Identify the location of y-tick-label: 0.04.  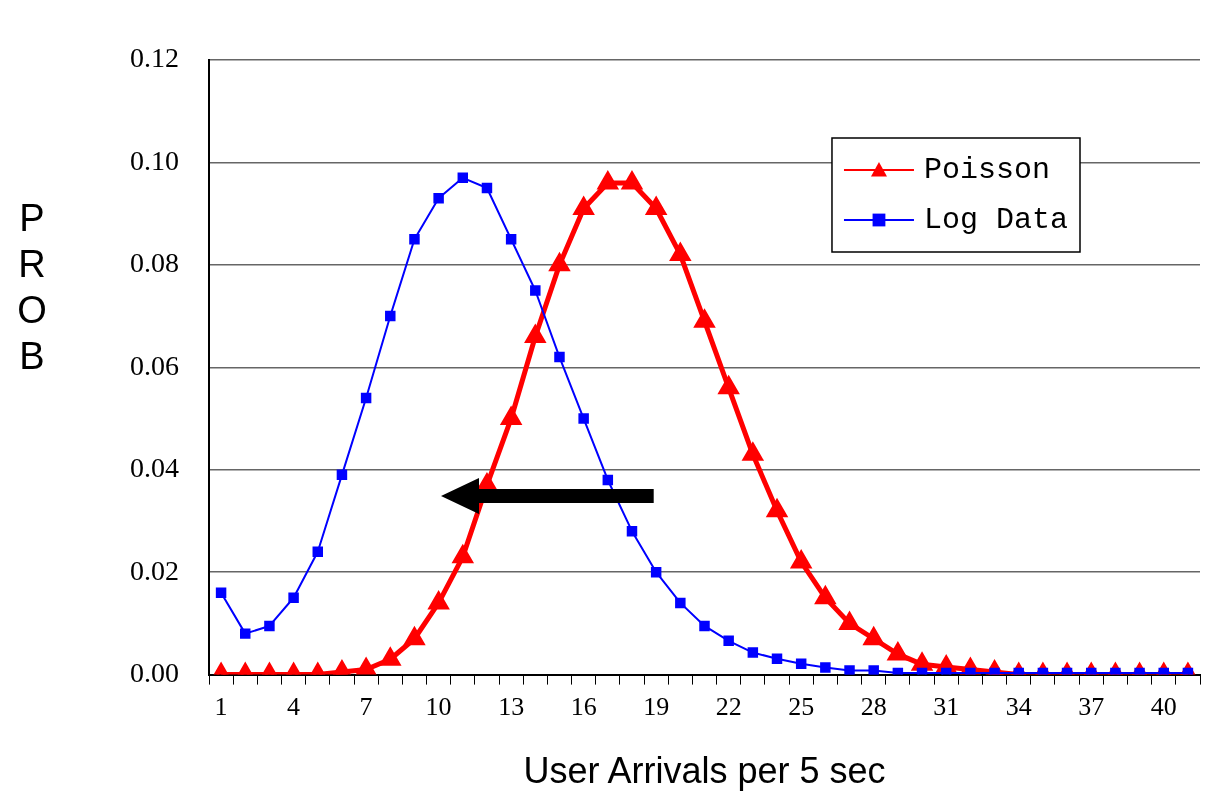
(154, 468).